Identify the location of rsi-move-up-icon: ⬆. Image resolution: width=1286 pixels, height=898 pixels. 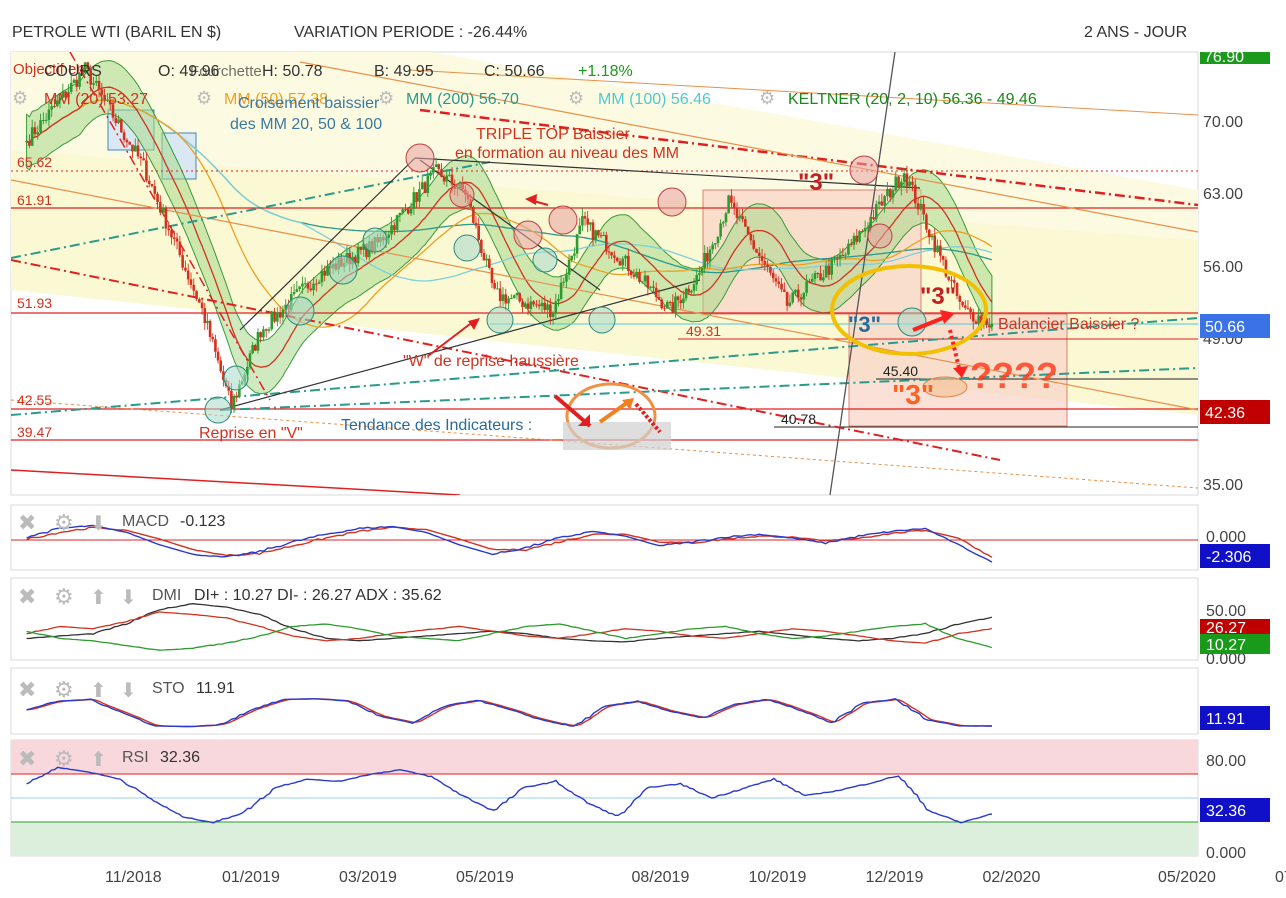
(98, 760).